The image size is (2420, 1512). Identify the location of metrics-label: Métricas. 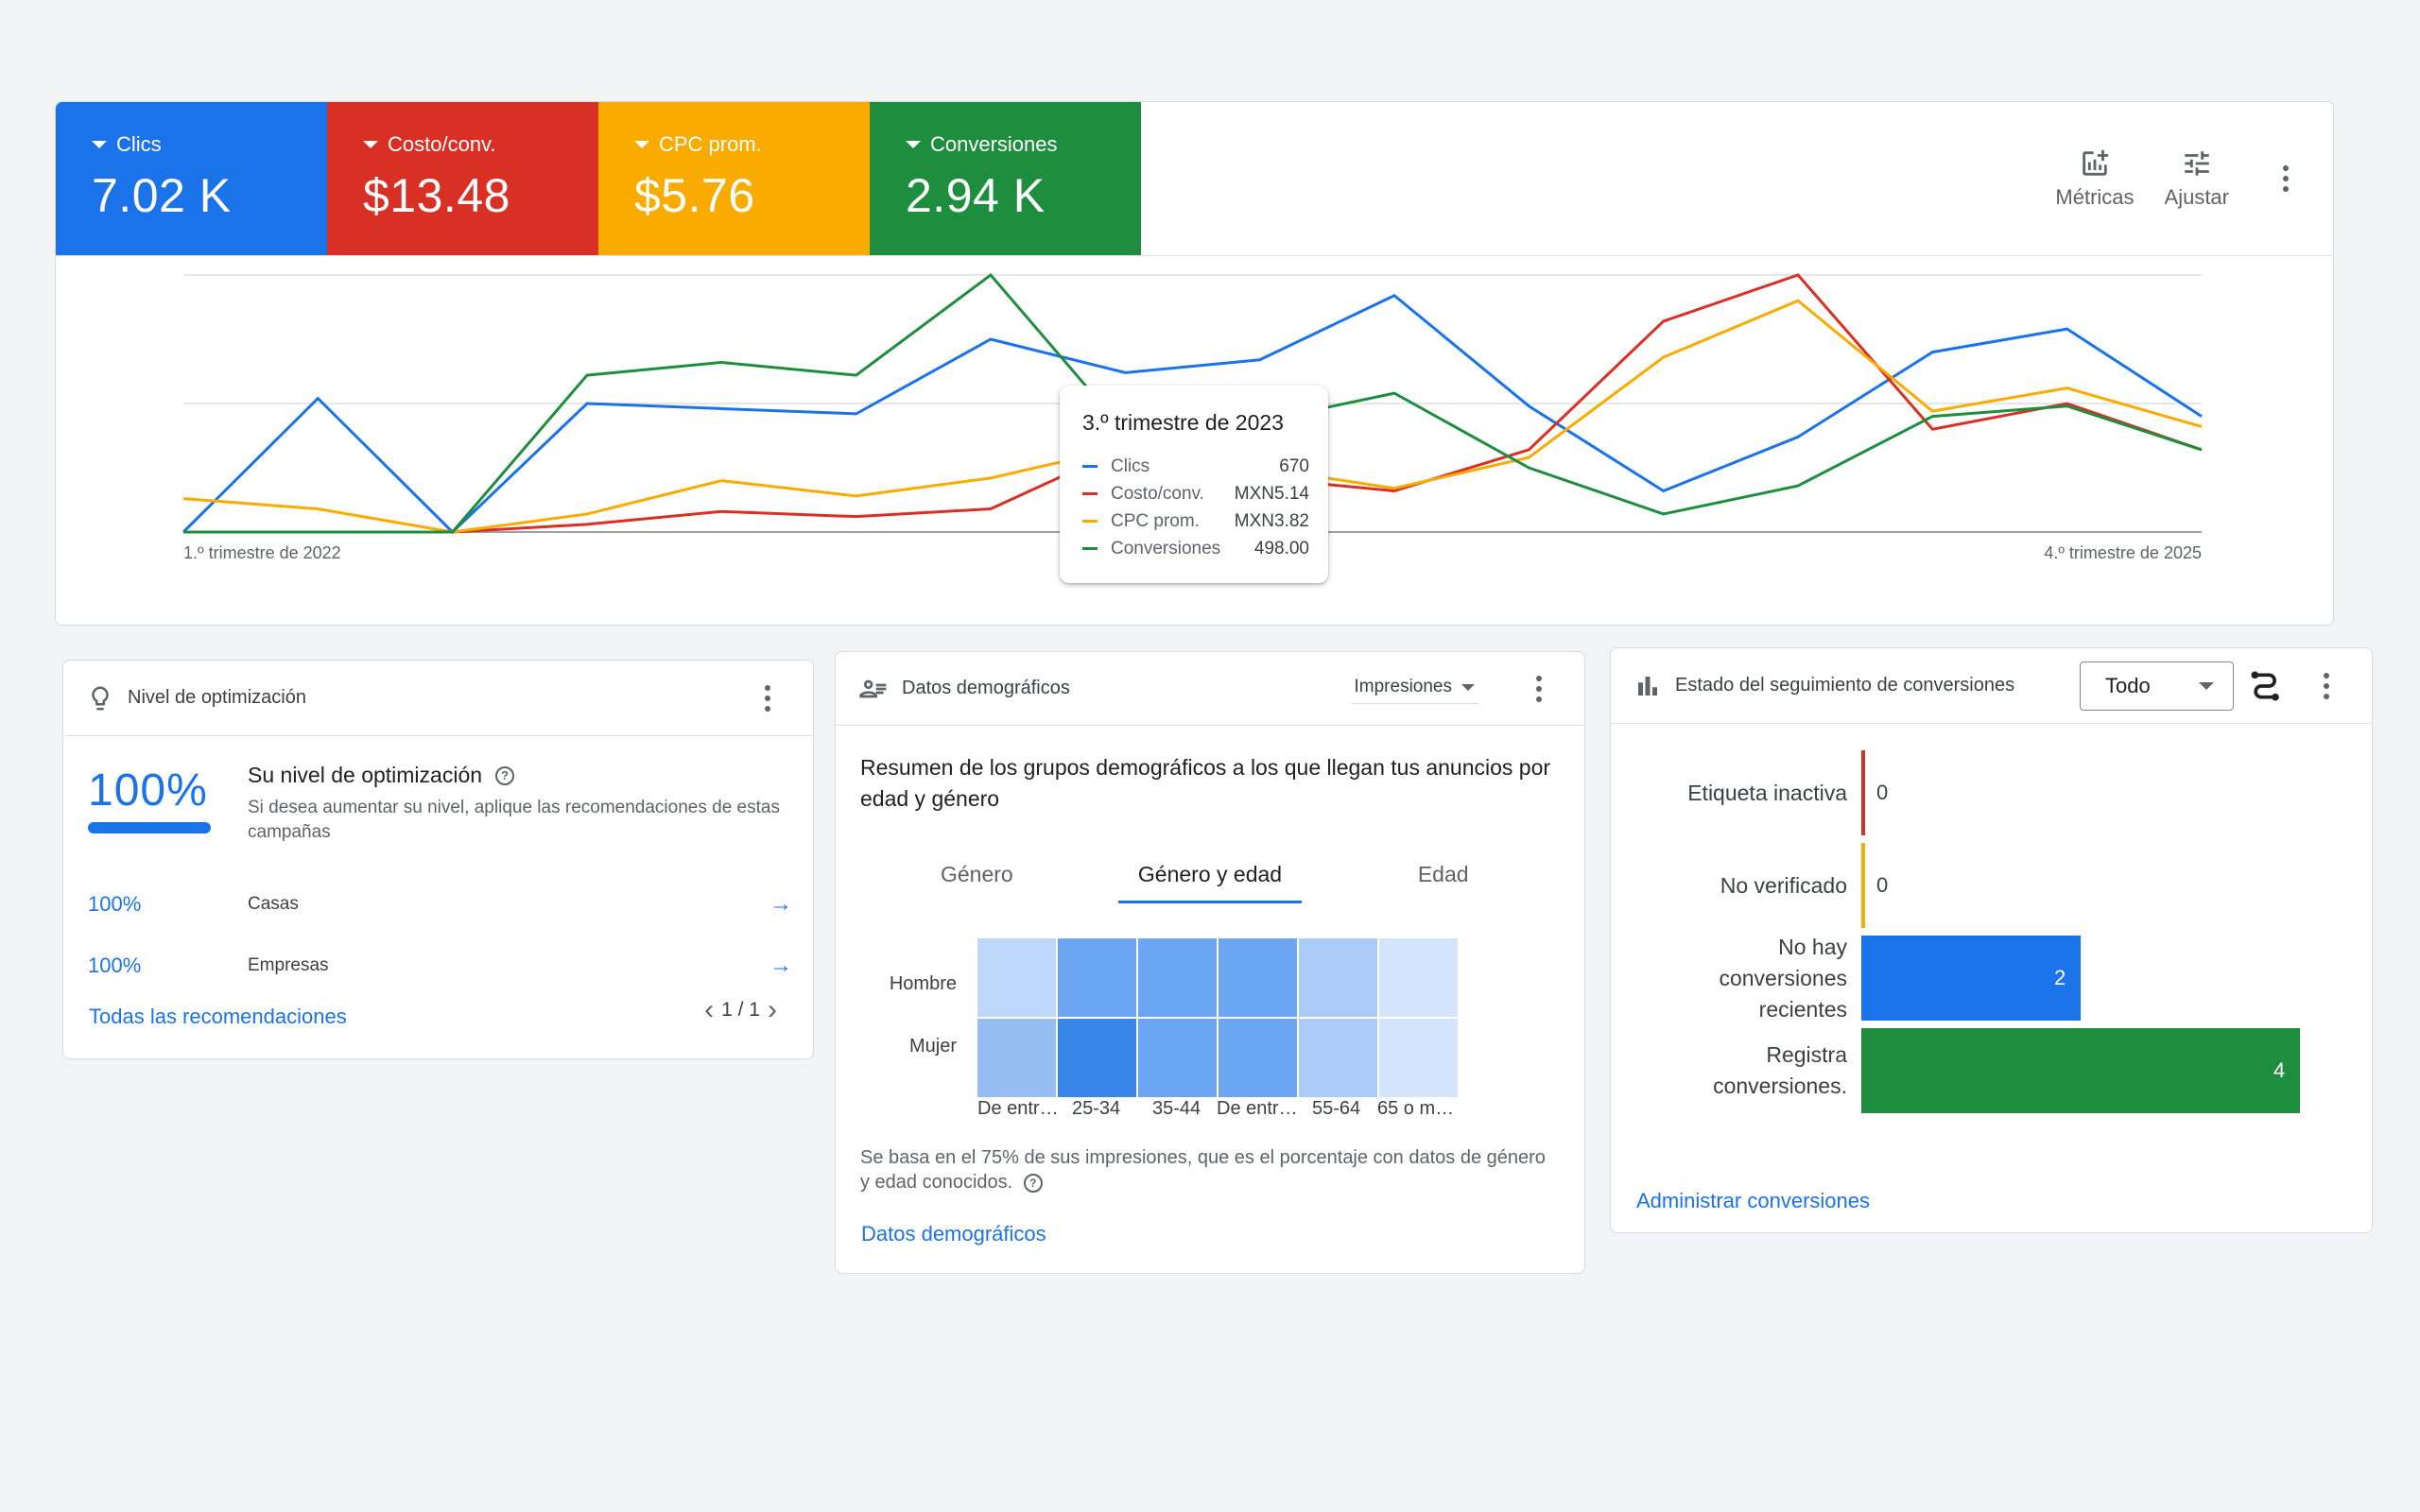
(2095, 197).